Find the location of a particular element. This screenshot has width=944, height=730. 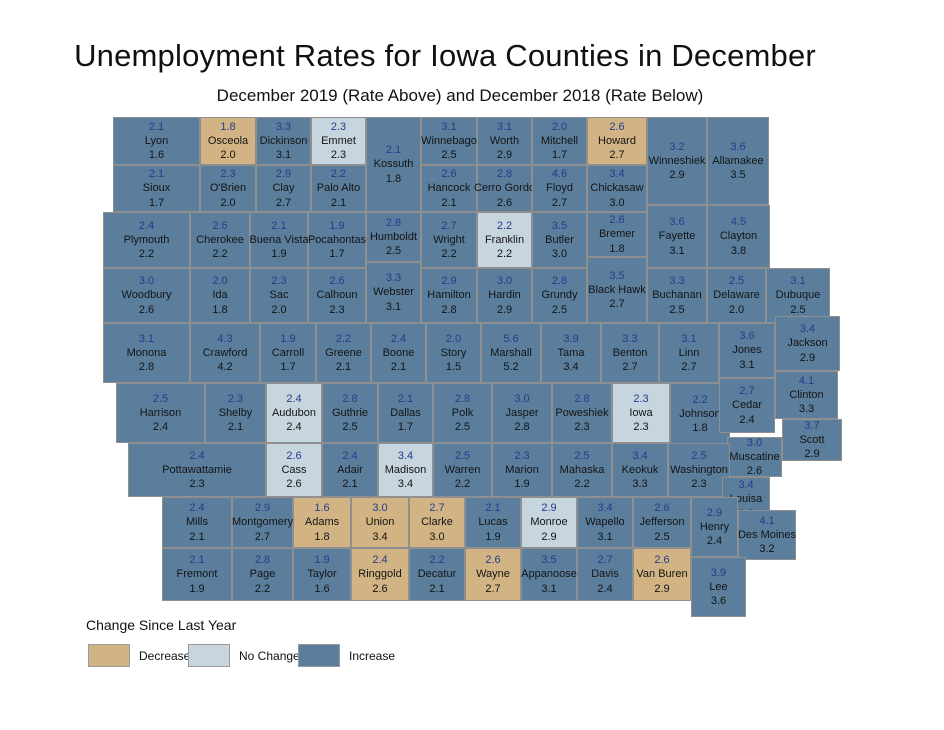

rate-above: 2.4 is located at coordinates (197, 508).